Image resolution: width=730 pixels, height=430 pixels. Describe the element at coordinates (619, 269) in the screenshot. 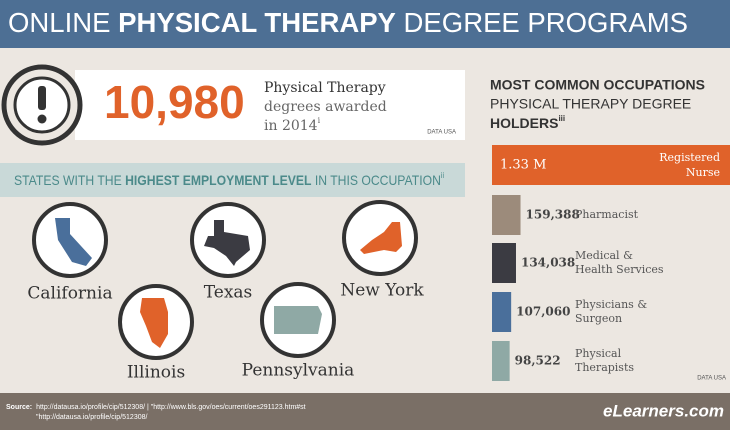

I see `category-label-line: Health Services` at that location.